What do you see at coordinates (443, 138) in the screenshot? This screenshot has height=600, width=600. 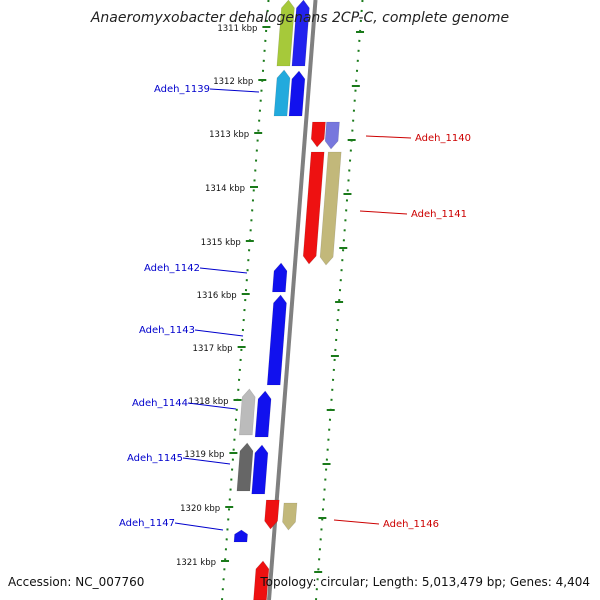 I see `gene-label: Adeh_1140` at bounding box center [443, 138].